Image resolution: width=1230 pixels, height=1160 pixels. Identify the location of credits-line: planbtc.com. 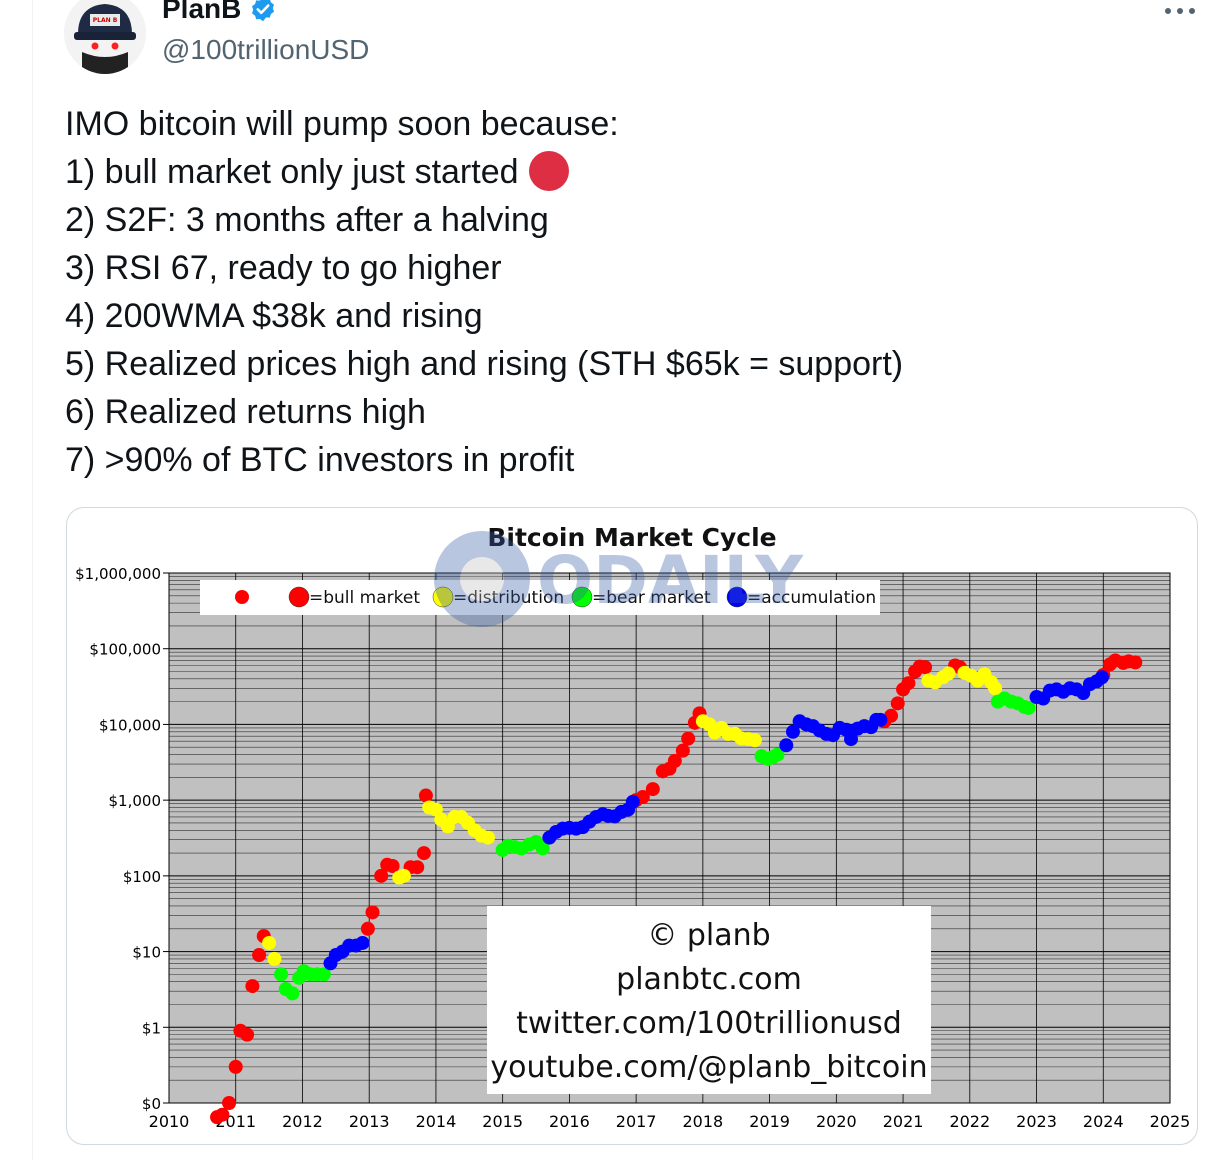
(709, 979).